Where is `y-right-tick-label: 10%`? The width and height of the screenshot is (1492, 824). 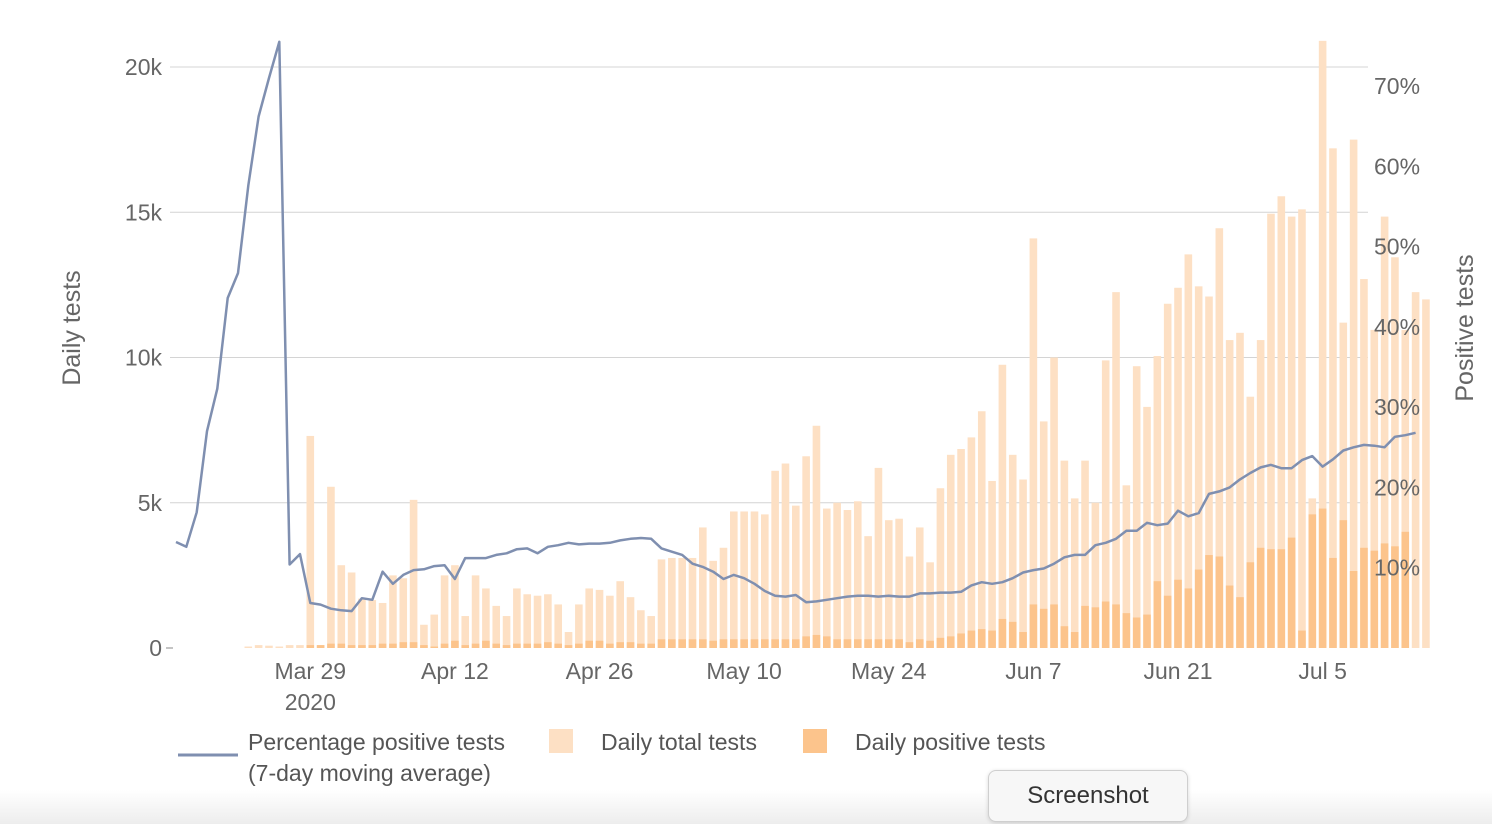
y-right-tick-label: 10% is located at coordinates (1397, 568).